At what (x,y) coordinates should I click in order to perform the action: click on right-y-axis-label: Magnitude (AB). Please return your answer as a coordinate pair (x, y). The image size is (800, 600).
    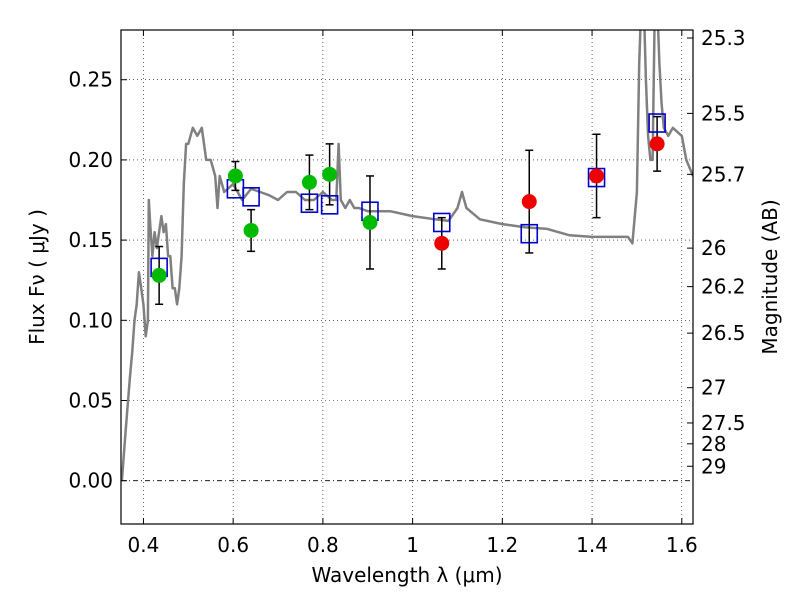
    Looking at the image, I should click on (770, 276).